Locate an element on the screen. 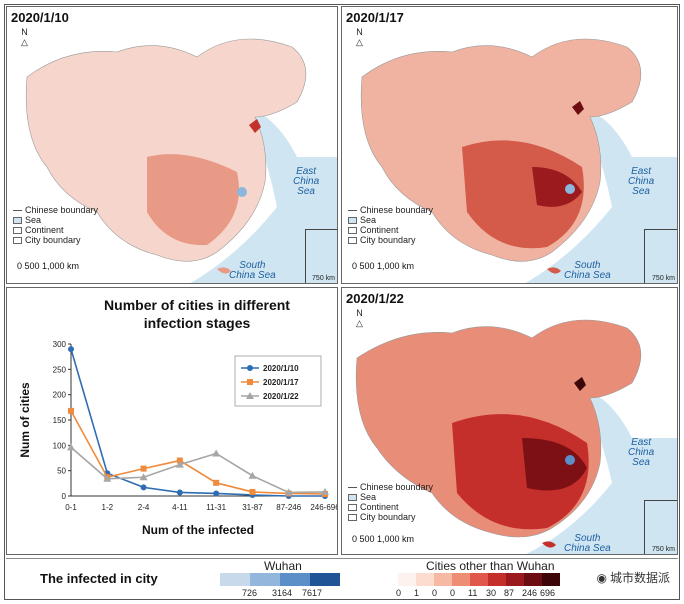 This screenshot has height=604, width=684. x-tick-label: 11-31 is located at coordinates (216, 507).